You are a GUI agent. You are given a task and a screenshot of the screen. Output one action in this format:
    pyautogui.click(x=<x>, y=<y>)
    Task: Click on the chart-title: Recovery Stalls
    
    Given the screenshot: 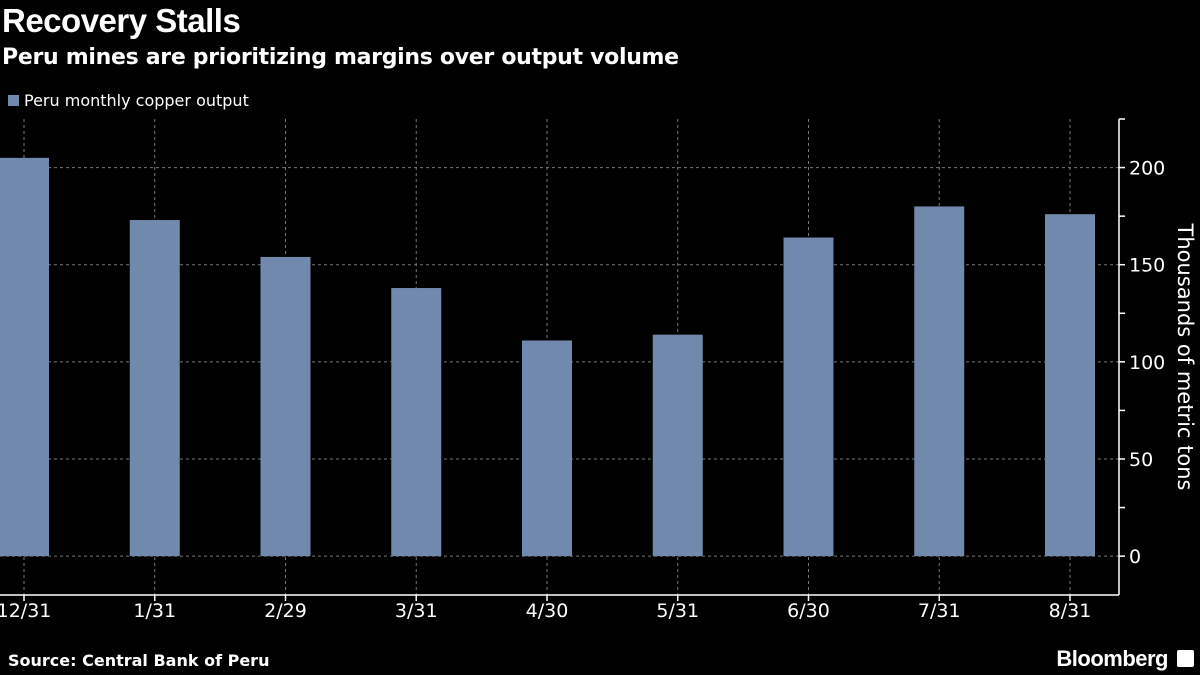 What is the action you would take?
    pyautogui.click(x=121, y=20)
    